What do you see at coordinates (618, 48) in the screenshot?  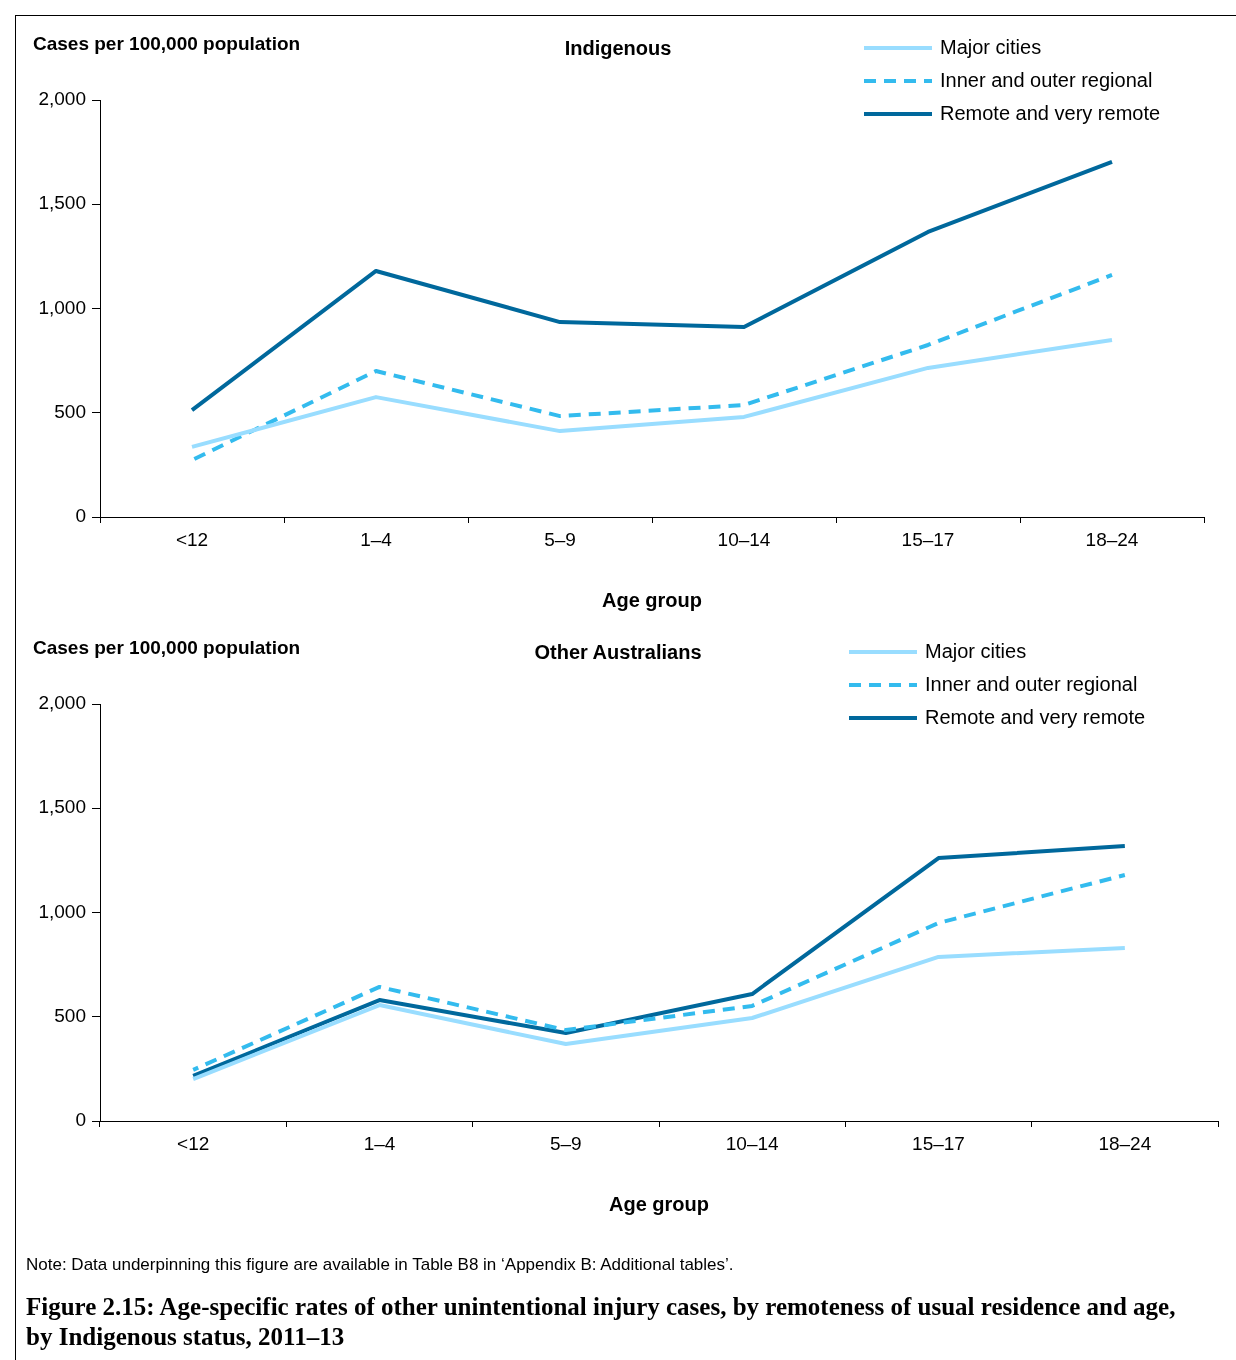 I see `chart-title: Indigenous` at bounding box center [618, 48].